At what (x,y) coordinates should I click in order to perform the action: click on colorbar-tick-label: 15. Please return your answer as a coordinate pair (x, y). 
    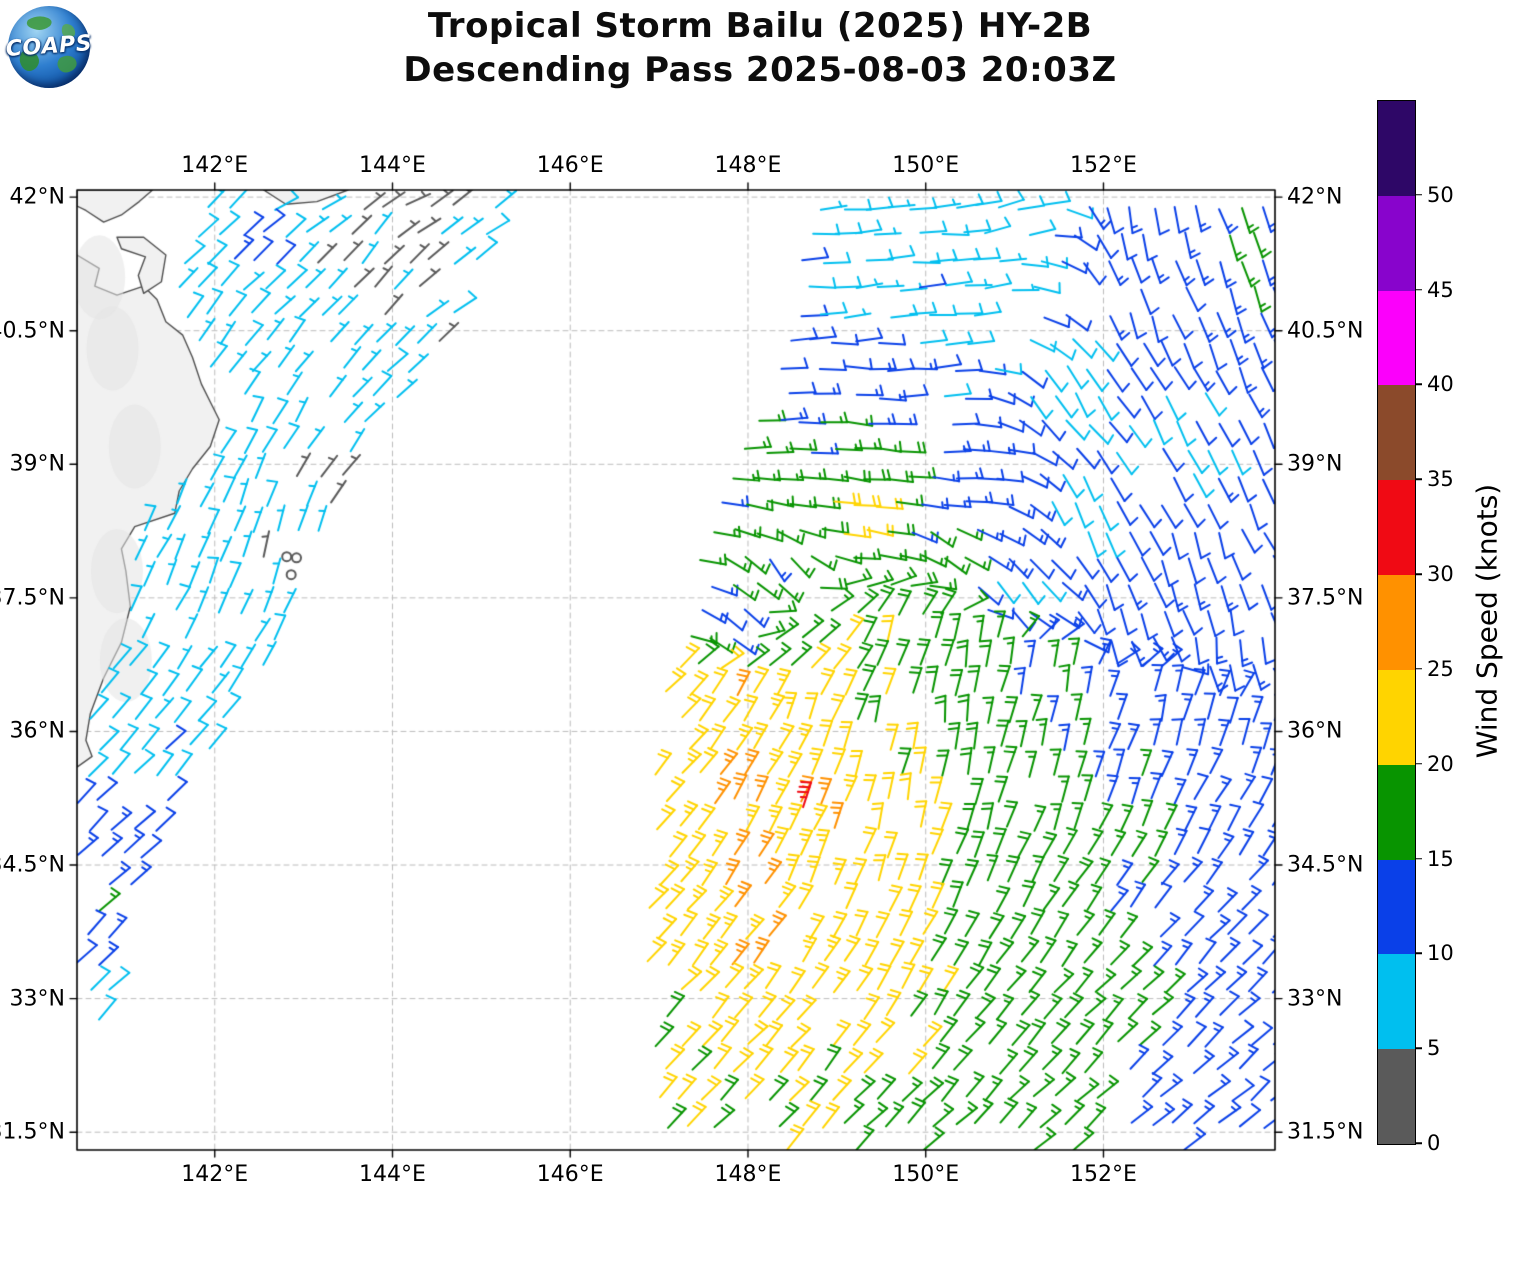
    Looking at the image, I should click on (1440, 858).